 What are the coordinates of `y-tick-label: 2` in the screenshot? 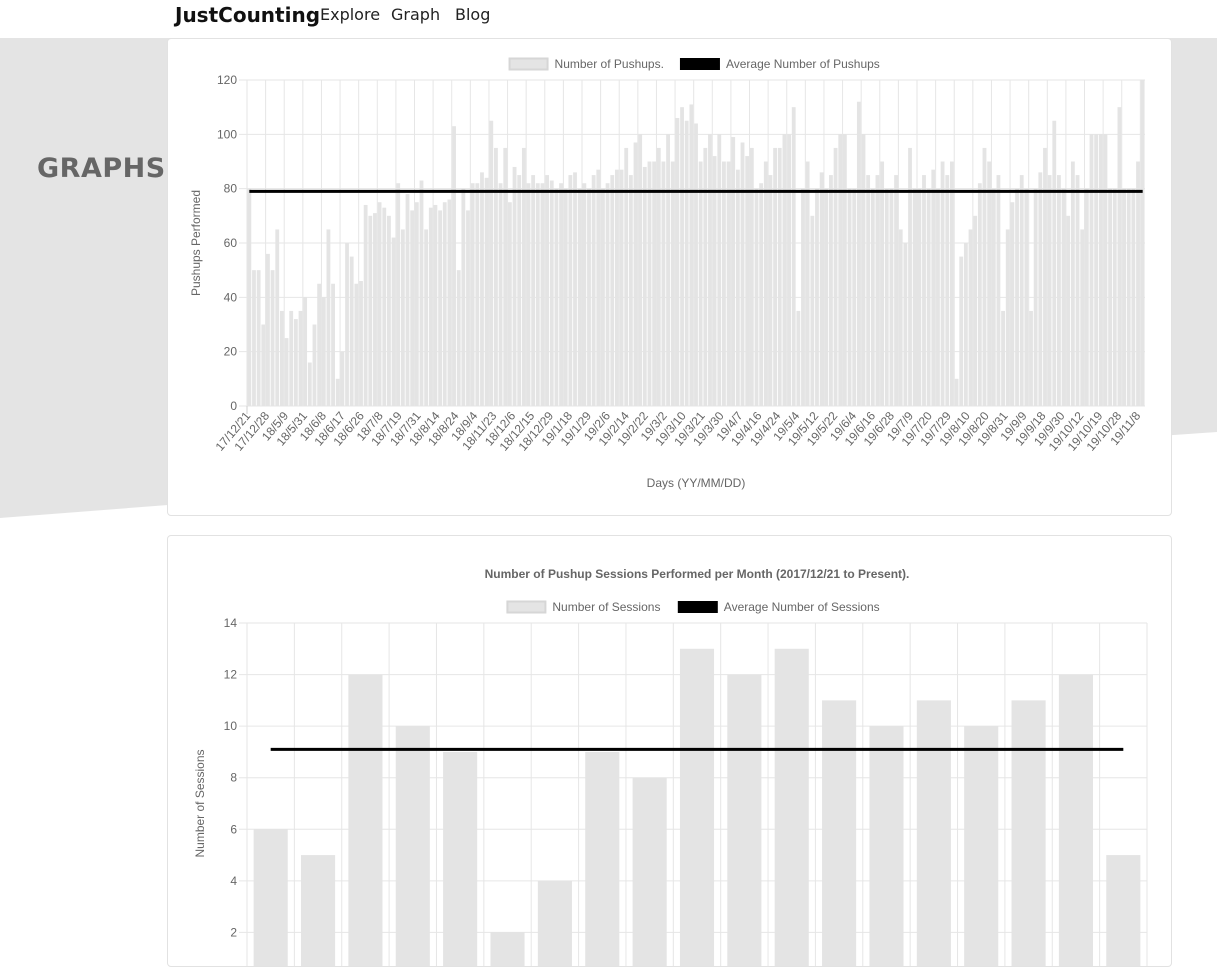 It's located at (233, 932).